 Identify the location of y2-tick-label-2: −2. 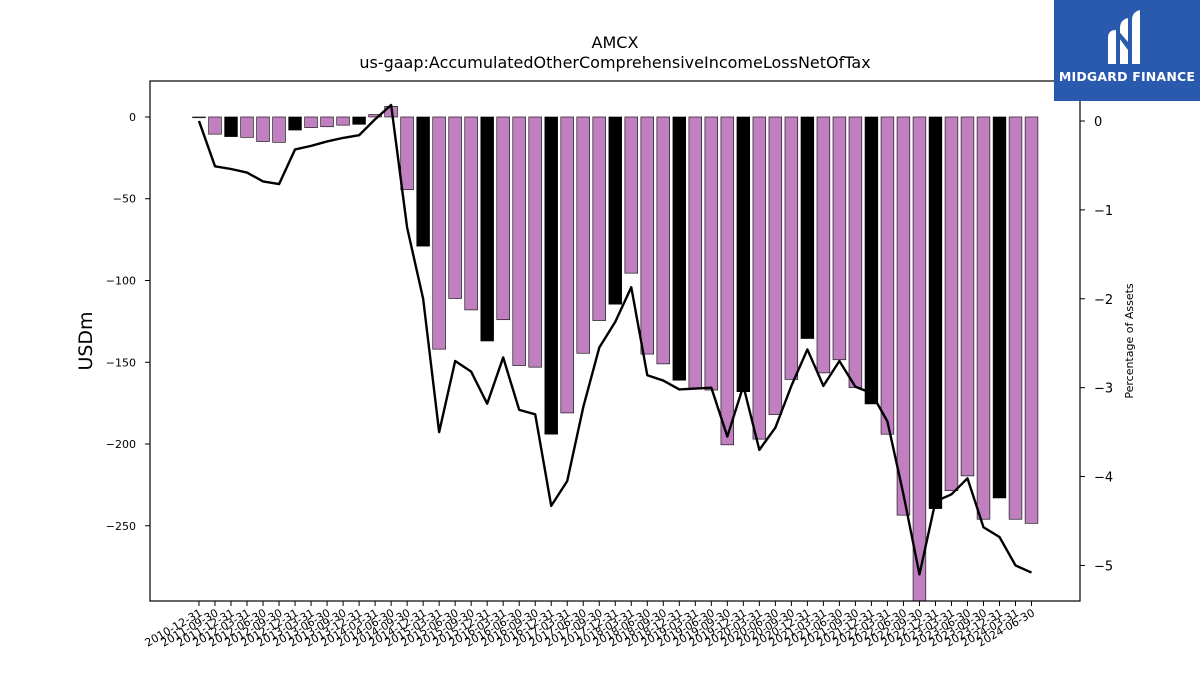
(1103, 300).